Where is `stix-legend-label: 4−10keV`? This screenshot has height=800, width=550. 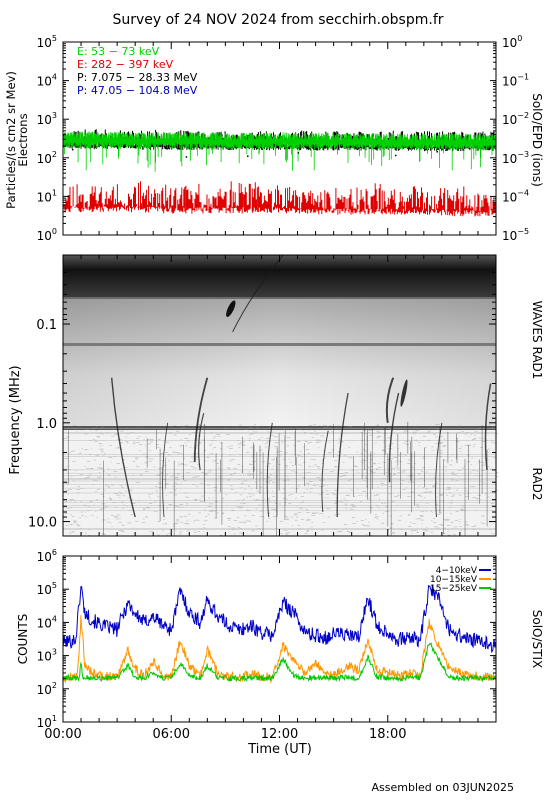
stix-legend-label: 4−10keV is located at coordinates (457, 571).